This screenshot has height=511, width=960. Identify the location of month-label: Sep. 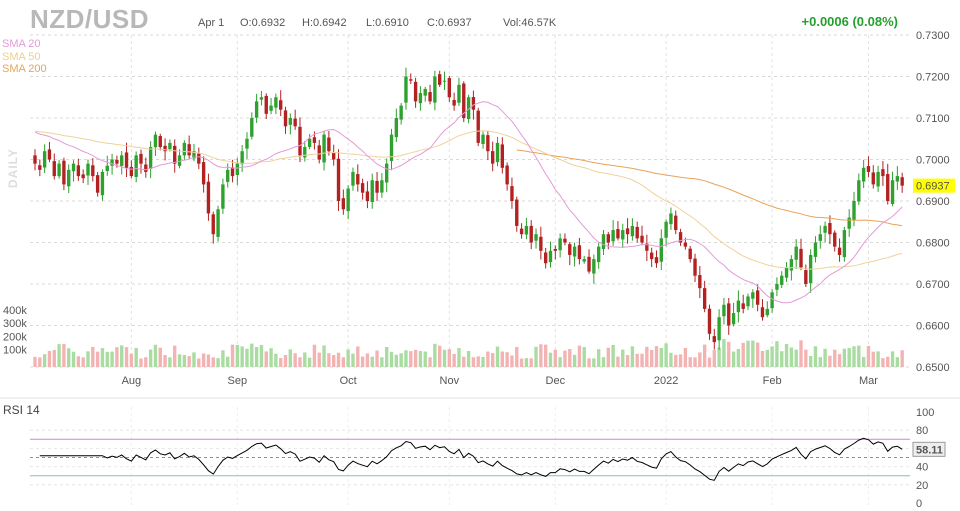
(238, 381).